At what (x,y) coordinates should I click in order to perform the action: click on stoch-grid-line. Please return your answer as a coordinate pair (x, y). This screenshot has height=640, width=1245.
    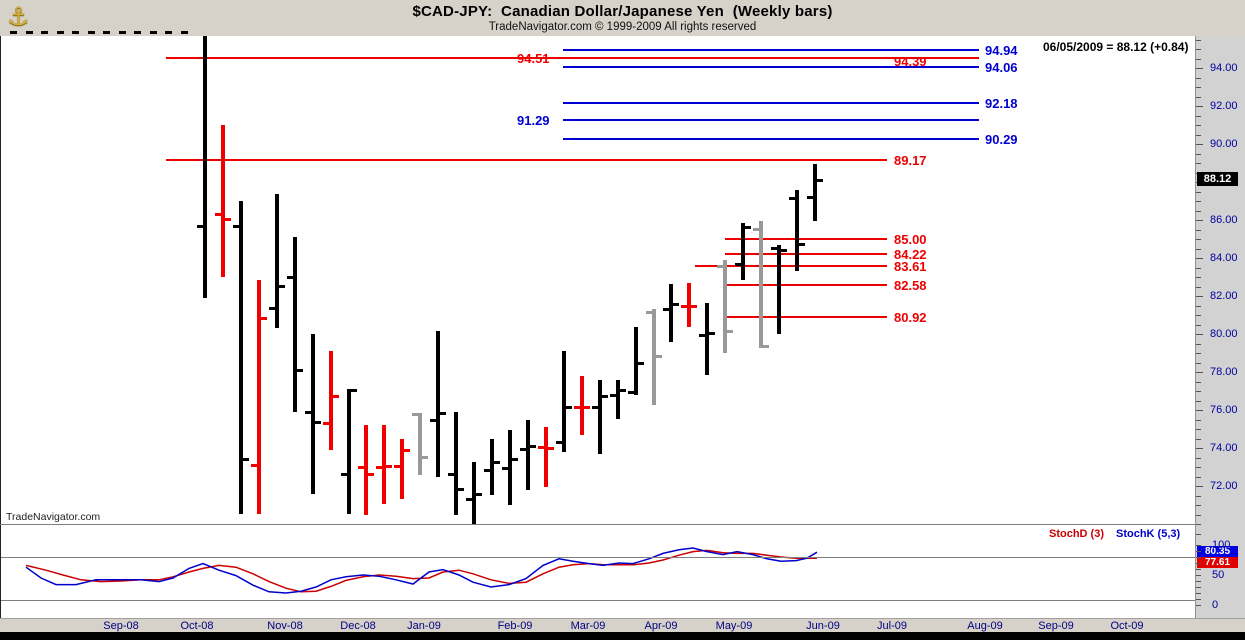
    Looking at the image, I should click on (598, 600).